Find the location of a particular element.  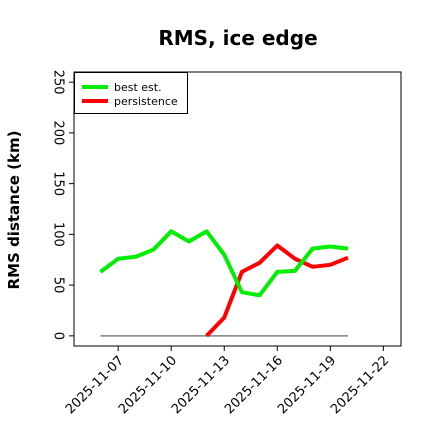

series-layer is located at coordinates (224, 283).